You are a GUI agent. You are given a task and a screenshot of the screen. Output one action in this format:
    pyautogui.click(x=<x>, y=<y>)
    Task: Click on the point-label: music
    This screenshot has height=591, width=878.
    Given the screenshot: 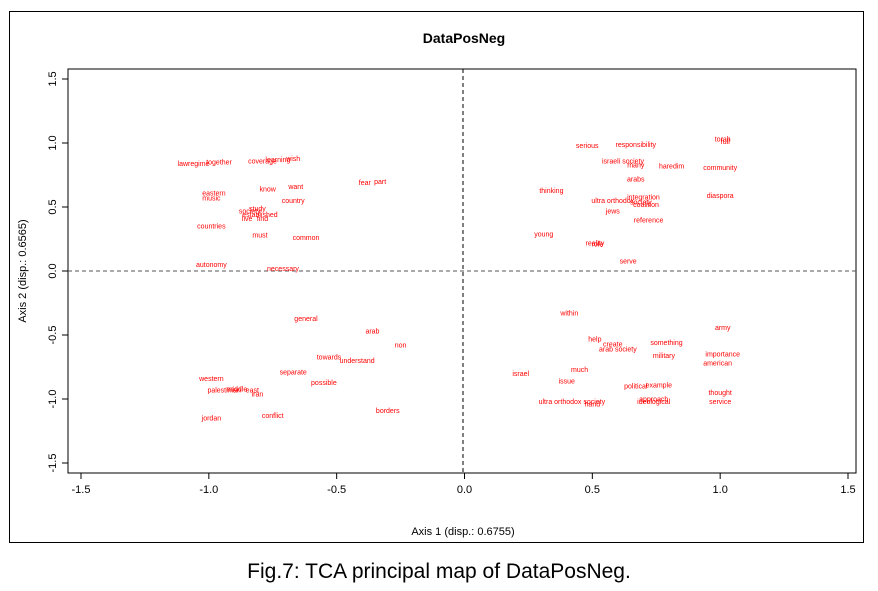 What is the action you would take?
    pyautogui.click(x=211, y=199)
    